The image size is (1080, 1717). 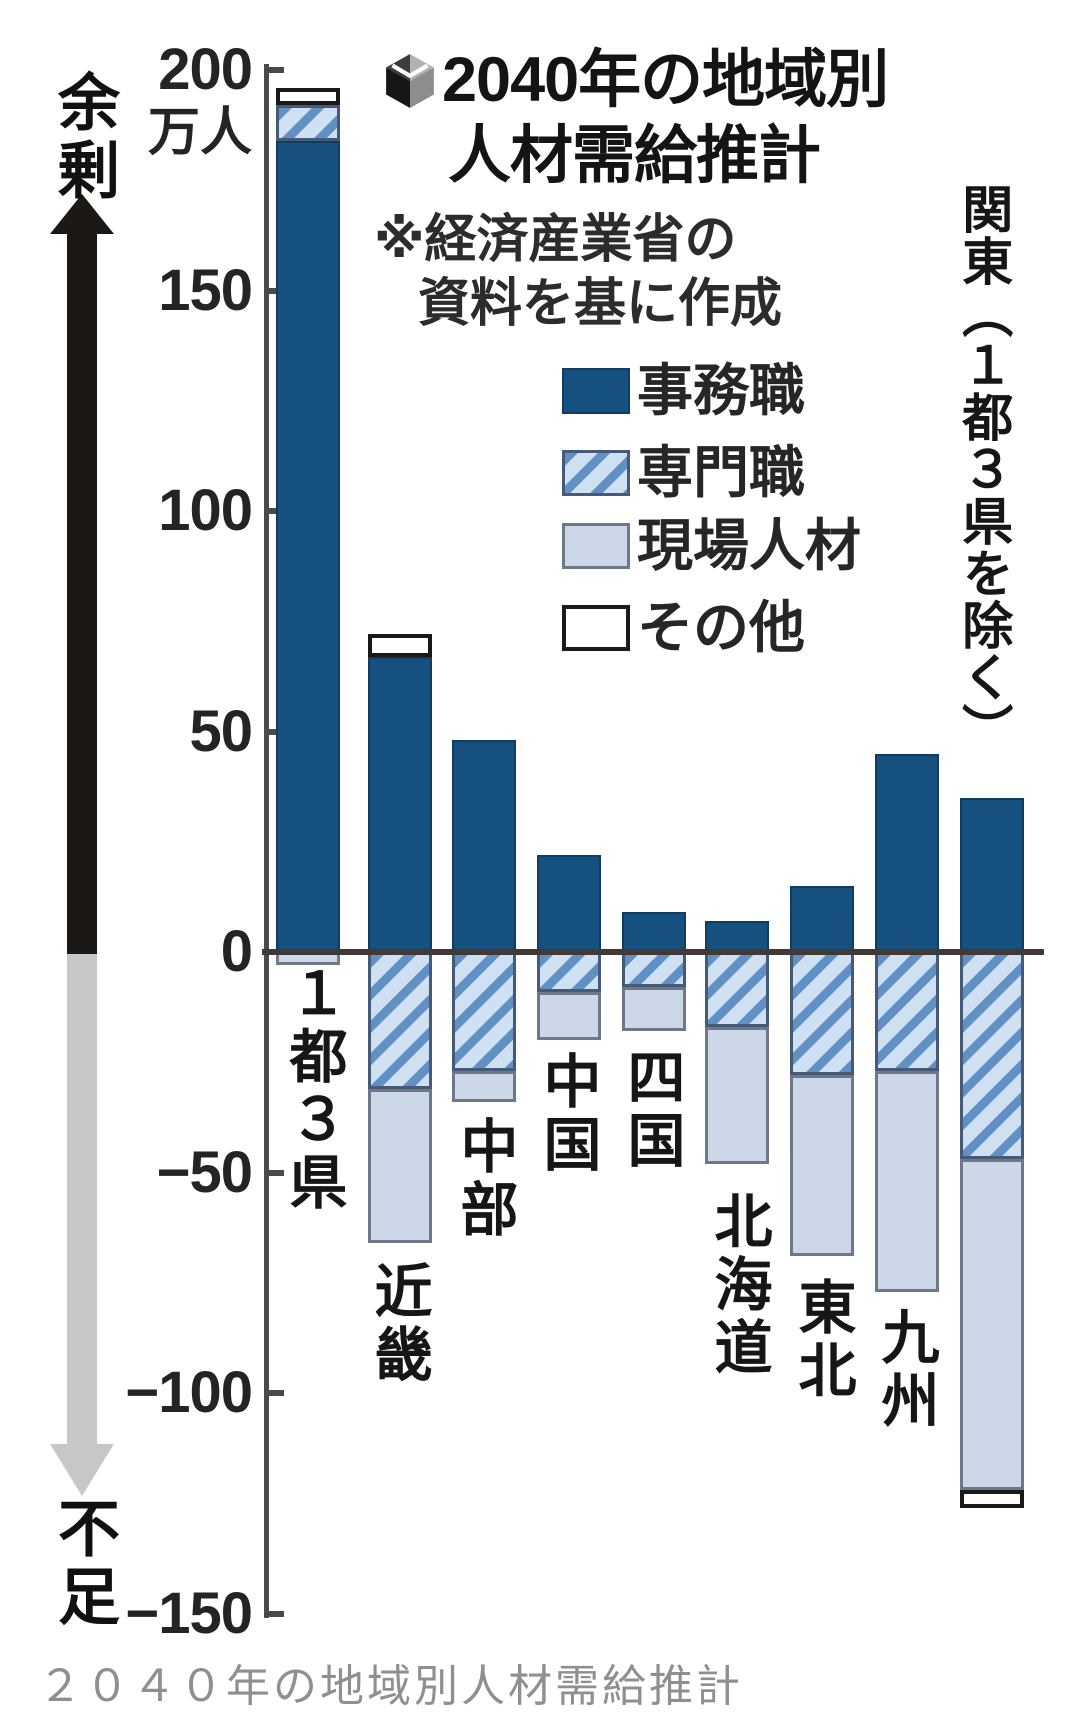 I want to click on legend-row: 専門職, so click(x=683, y=473).